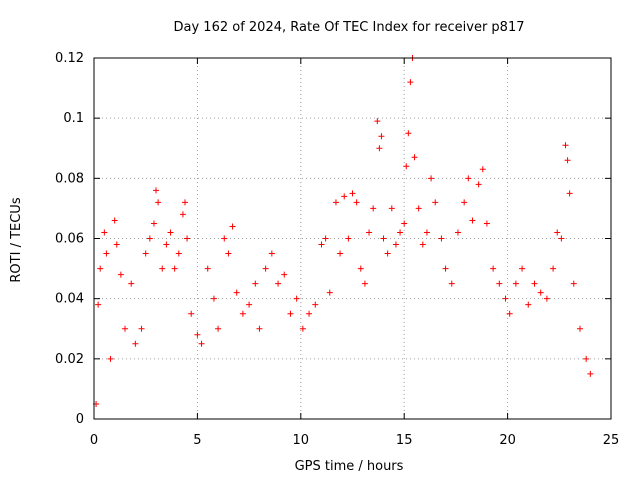 The height and width of the screenshot is (480, 640). What do you see at coordinates (404, 440) in the screenshot?
I see `x-tick-label: 15` at bounding box center [404, 440].